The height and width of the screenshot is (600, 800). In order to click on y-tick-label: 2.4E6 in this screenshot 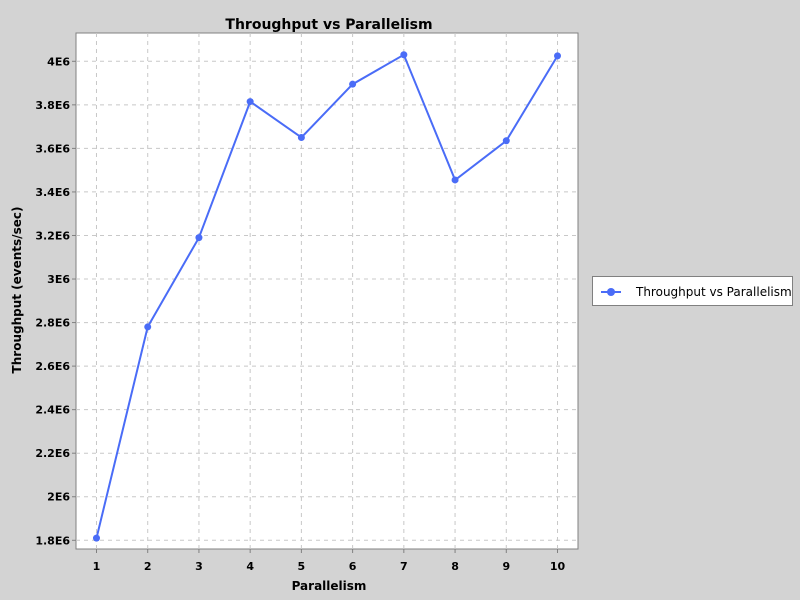, I will do `click(52, 410)`.